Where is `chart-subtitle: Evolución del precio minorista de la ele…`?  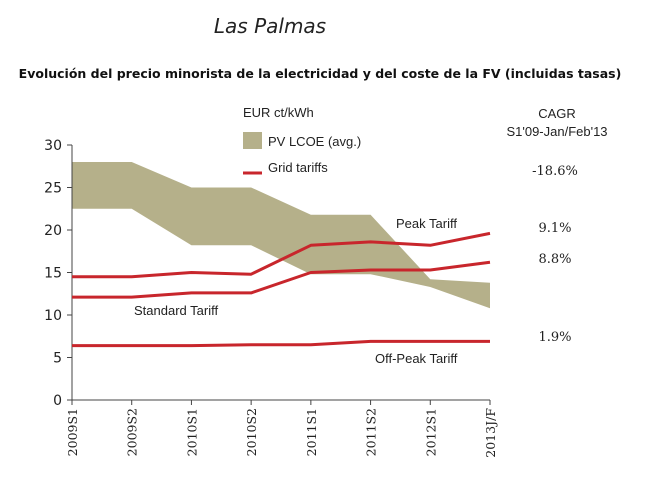
chart-subtitle: Evolución del precio minorista de la ele… is located at coordinates (320, 73).